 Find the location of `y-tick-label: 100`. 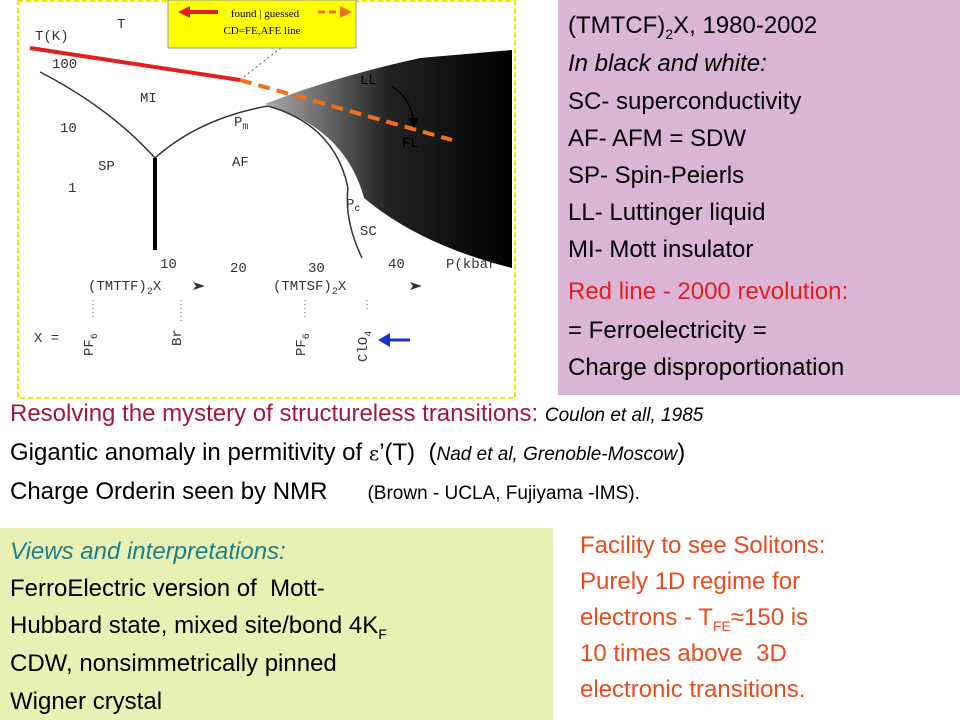

y-tick-label: 100 is located at coordinates (64, 65).